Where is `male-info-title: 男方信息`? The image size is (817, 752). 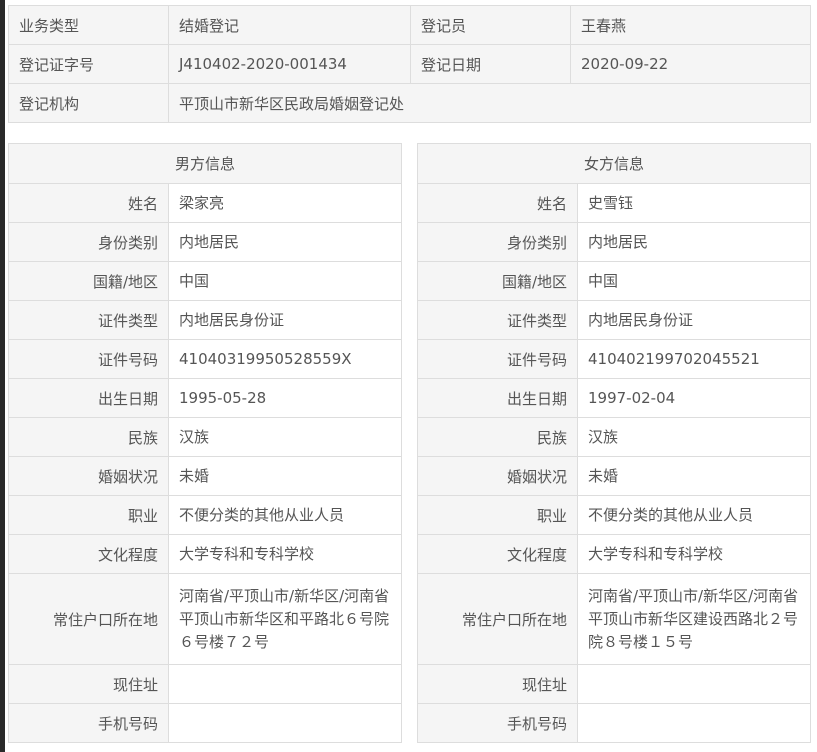 male-info-title: 男方信息 is located at coordinates (205, 163).